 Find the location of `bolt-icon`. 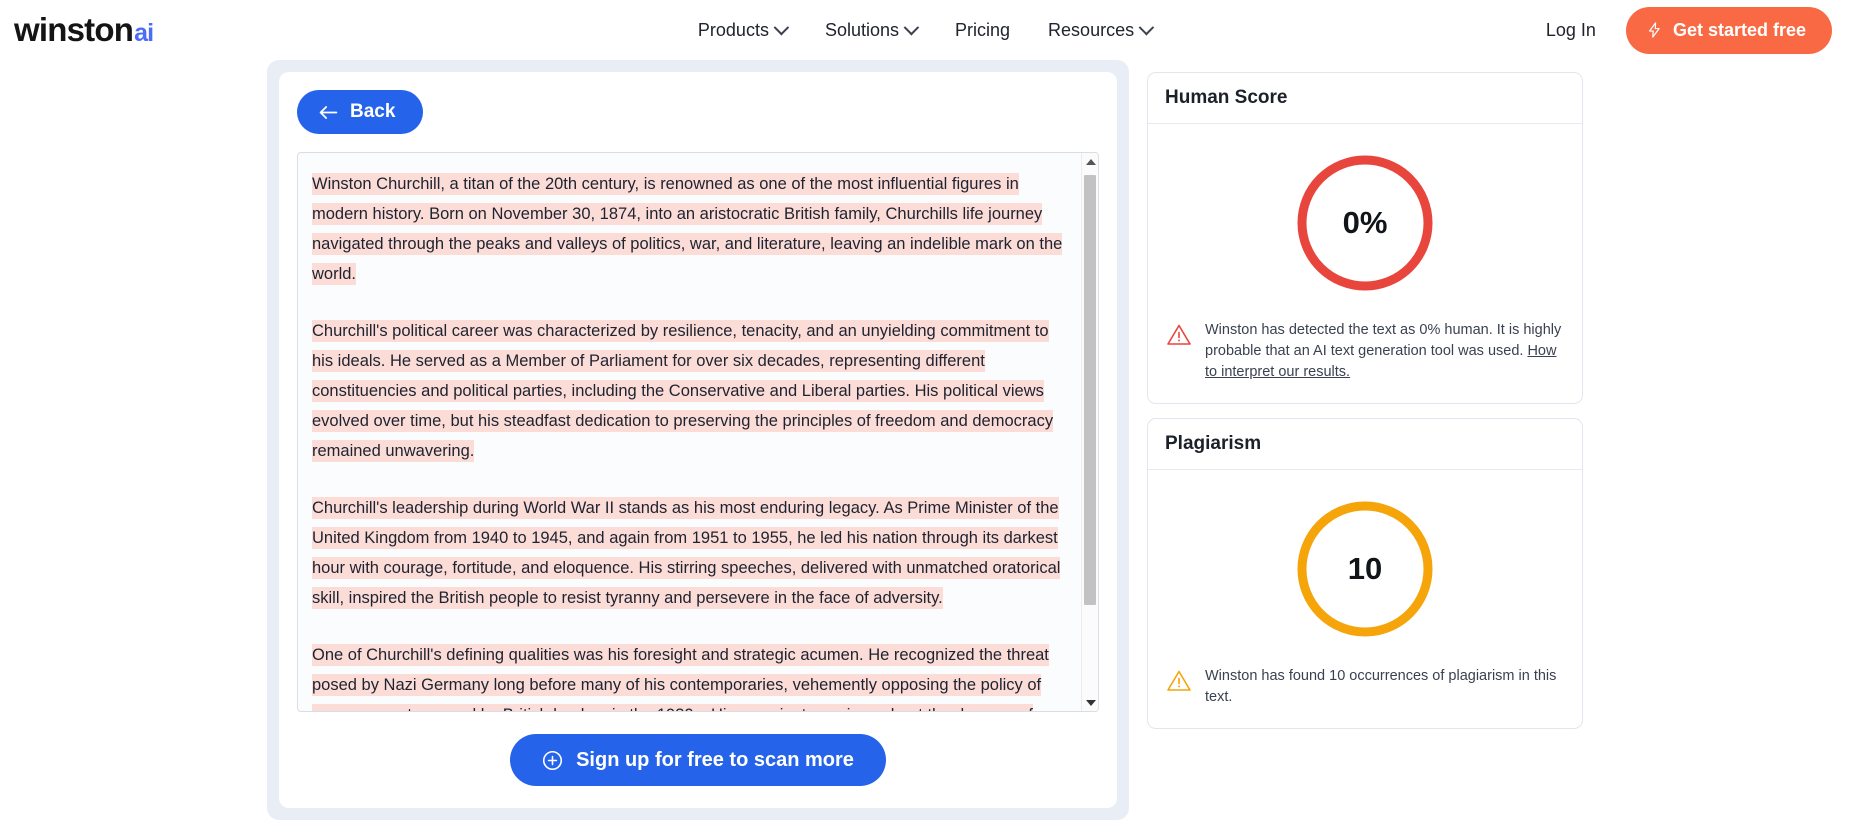

bolt-icon is located at coordinates (1654, 30).